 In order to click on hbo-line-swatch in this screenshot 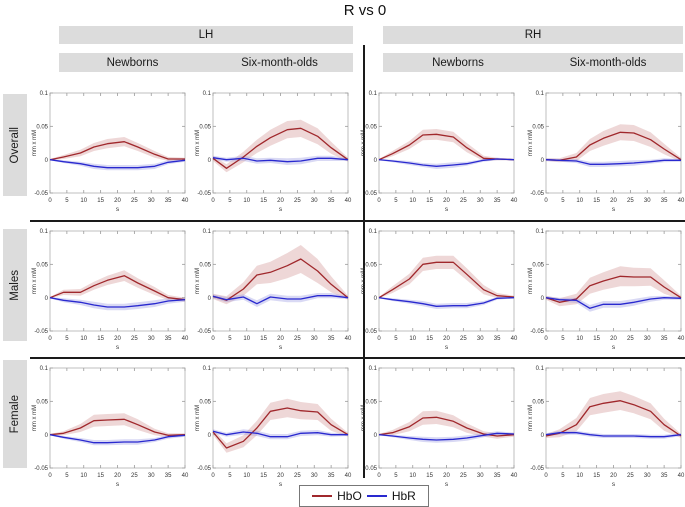, I will do `click(322, 496)`.